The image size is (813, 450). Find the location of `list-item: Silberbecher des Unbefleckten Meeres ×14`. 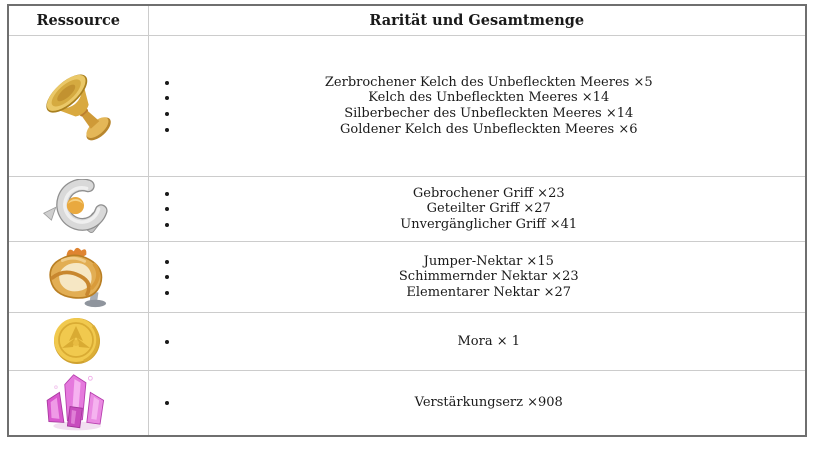

list-item: Silberbecher des Unbefleckten Meeres ×14 is located at coordinates (489, 114).